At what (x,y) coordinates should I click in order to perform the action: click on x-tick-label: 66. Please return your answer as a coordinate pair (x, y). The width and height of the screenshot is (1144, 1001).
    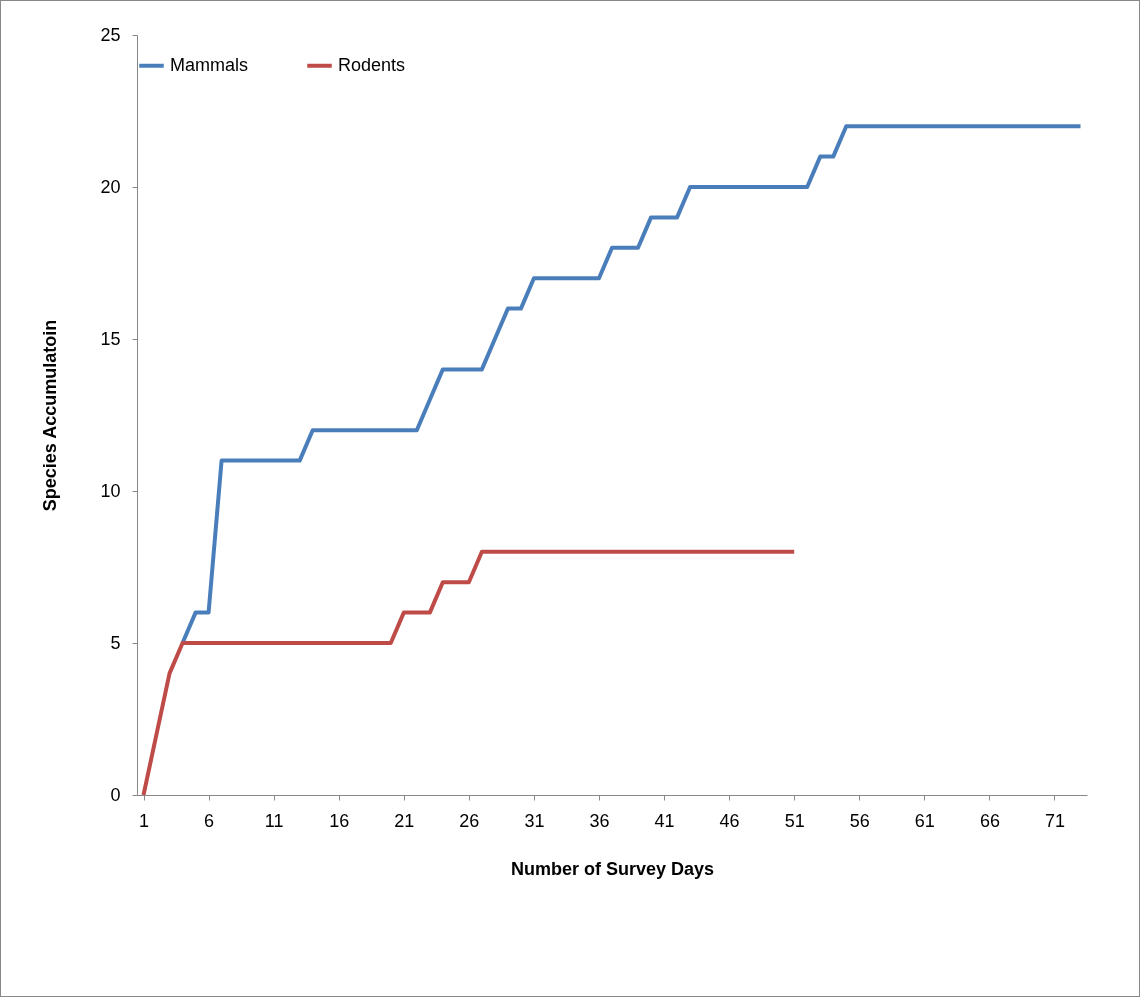
    Looking at the image, I should click on (989, 820).